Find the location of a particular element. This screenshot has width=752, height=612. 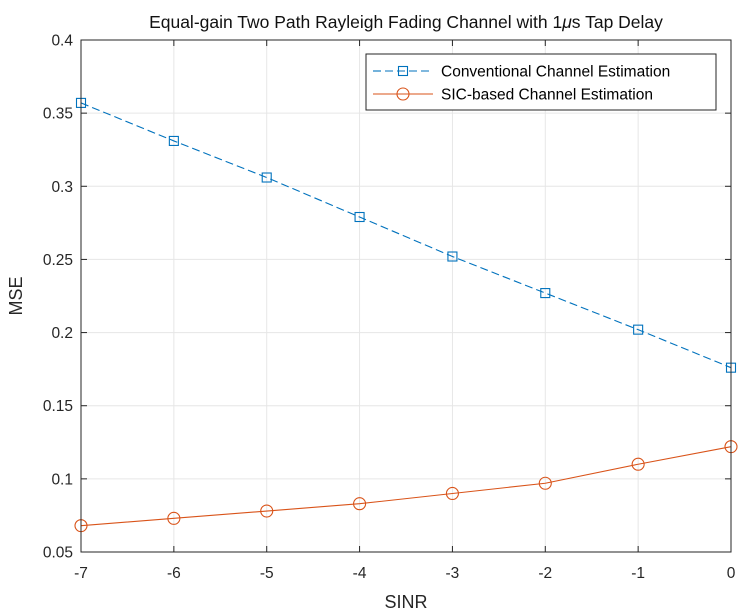

y-tick-label: 0.35 is located at coordinates (58, 114).